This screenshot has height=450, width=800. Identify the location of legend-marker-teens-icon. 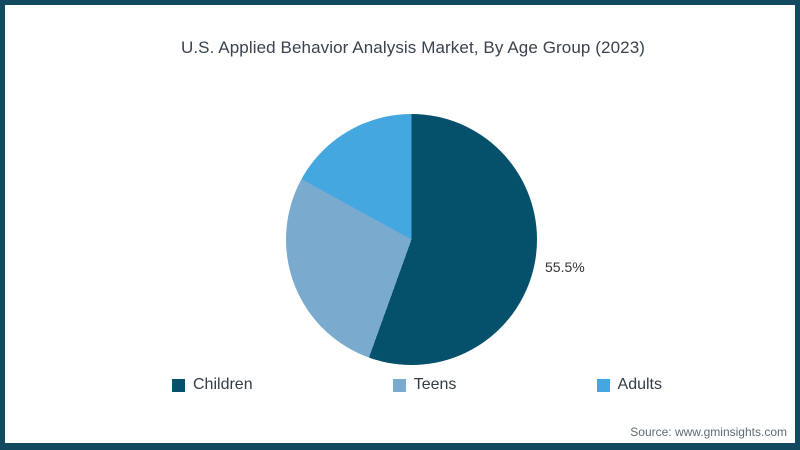
(399, 385).